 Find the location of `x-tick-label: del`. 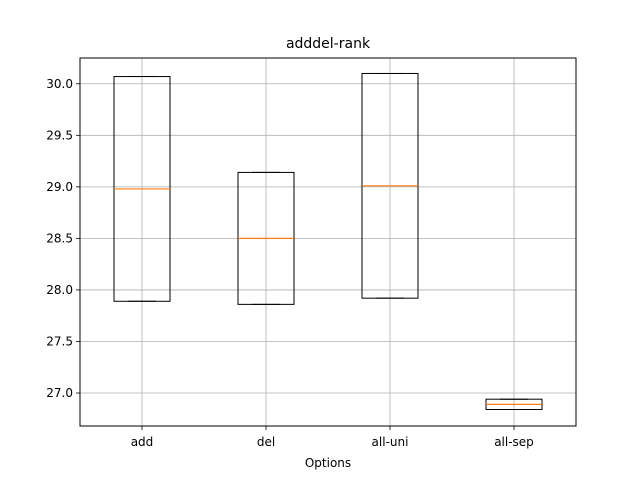

x-tick-label: del is located at coordinates (266, 442).